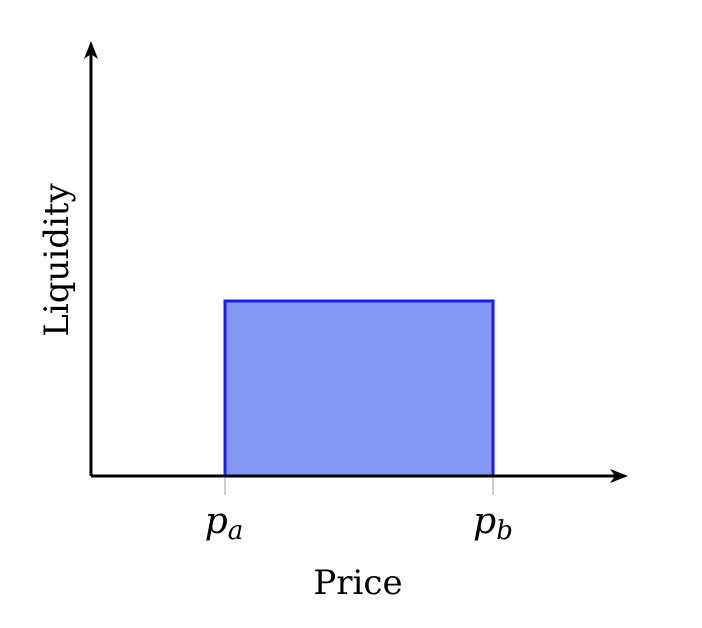 Image resolution: width=702 pixels, height=628 pixels. Describe the element at coordinates (359, 388) in the screenshot. I see `liquidity-range-bar` at that location.